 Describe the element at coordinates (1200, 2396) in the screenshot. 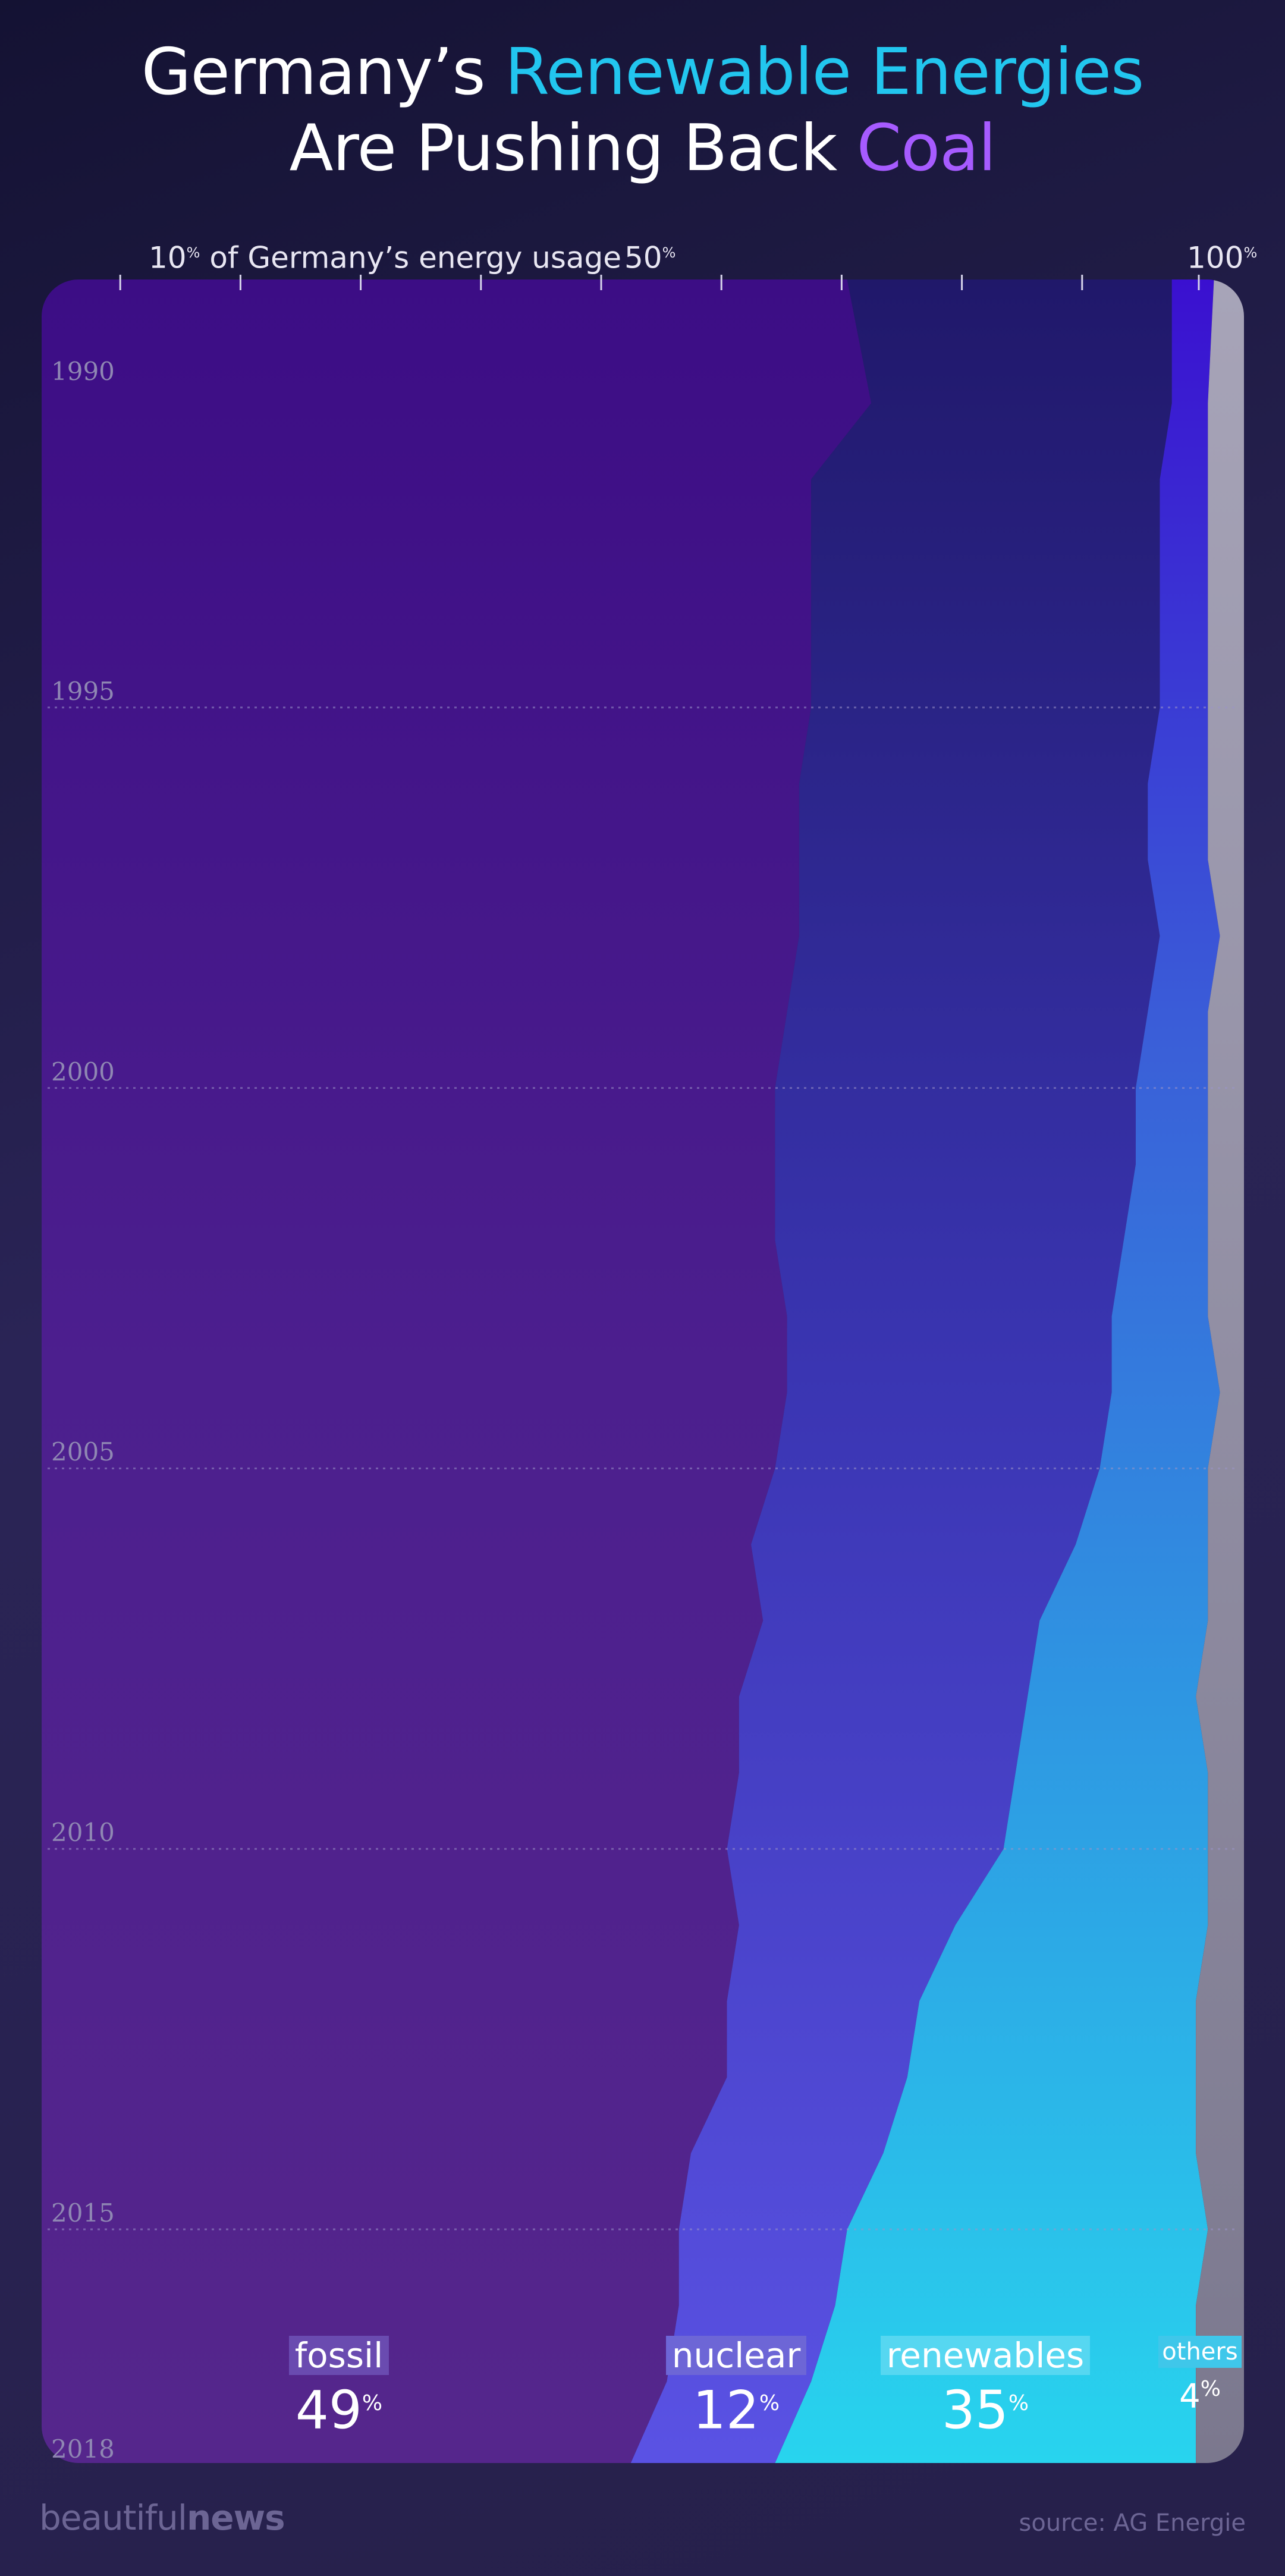

I see `label-value-others: 4%` at that location.